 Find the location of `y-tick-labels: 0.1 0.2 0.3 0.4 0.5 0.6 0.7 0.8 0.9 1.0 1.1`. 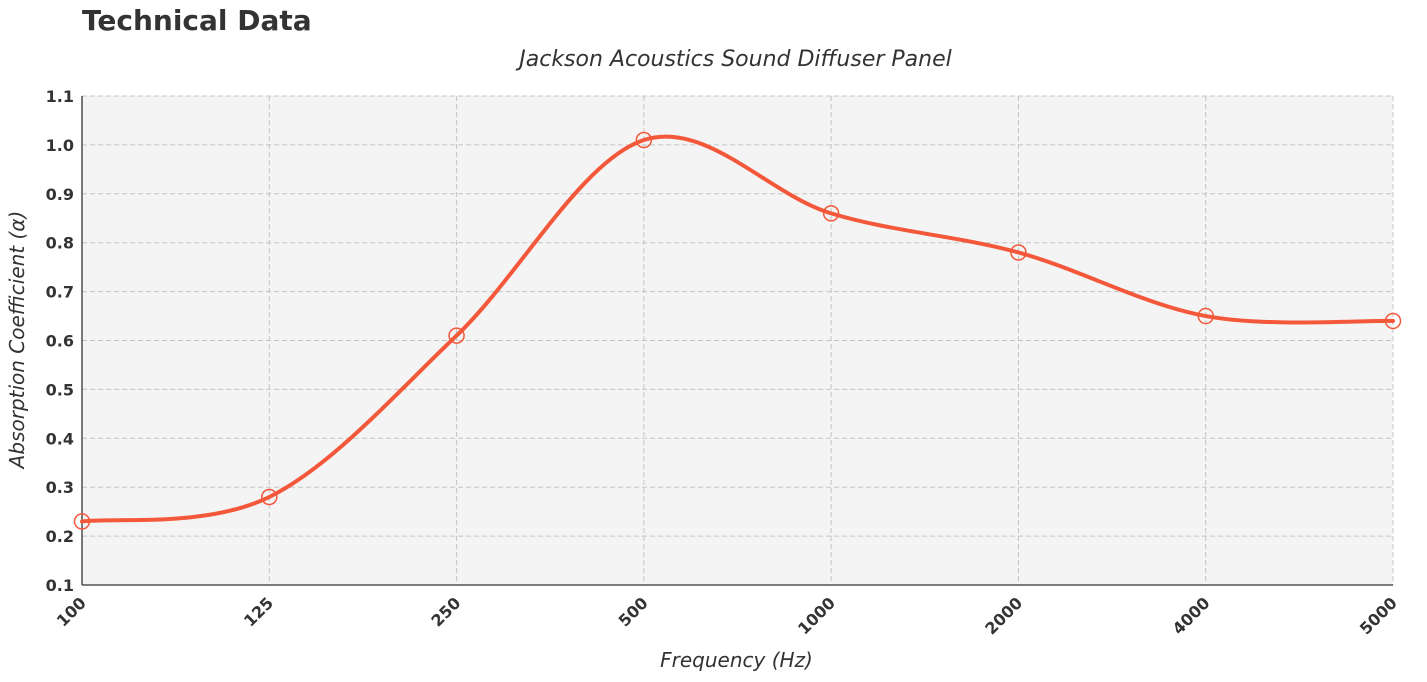

y-tick-labels: 0.1 0.2 0.3 0.4 0.5 0.6 0.7 0.8 0.9 1.0 1.1 is located at coordinates (60, 341).